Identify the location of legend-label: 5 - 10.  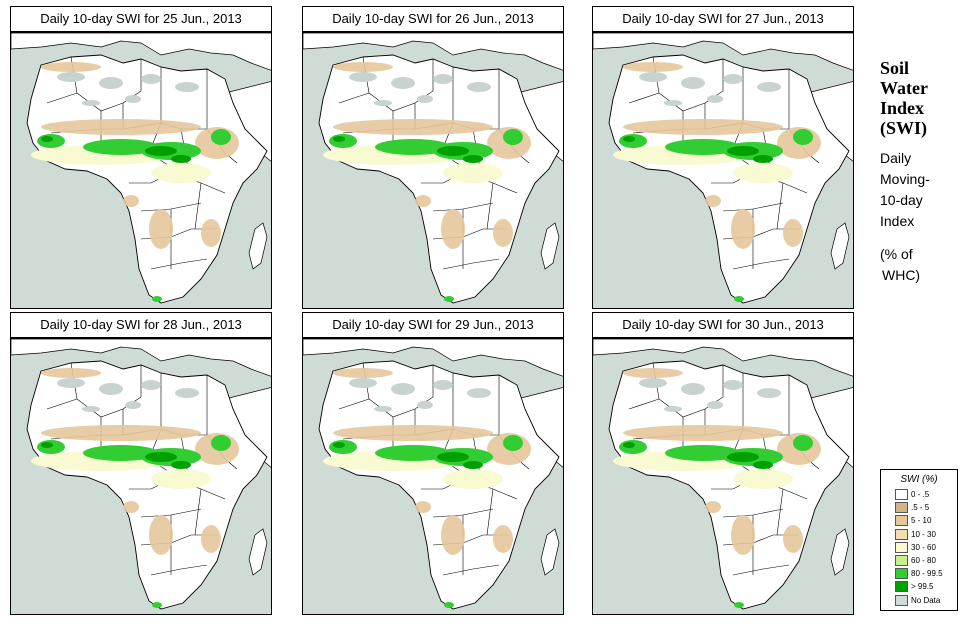
(921, 521).